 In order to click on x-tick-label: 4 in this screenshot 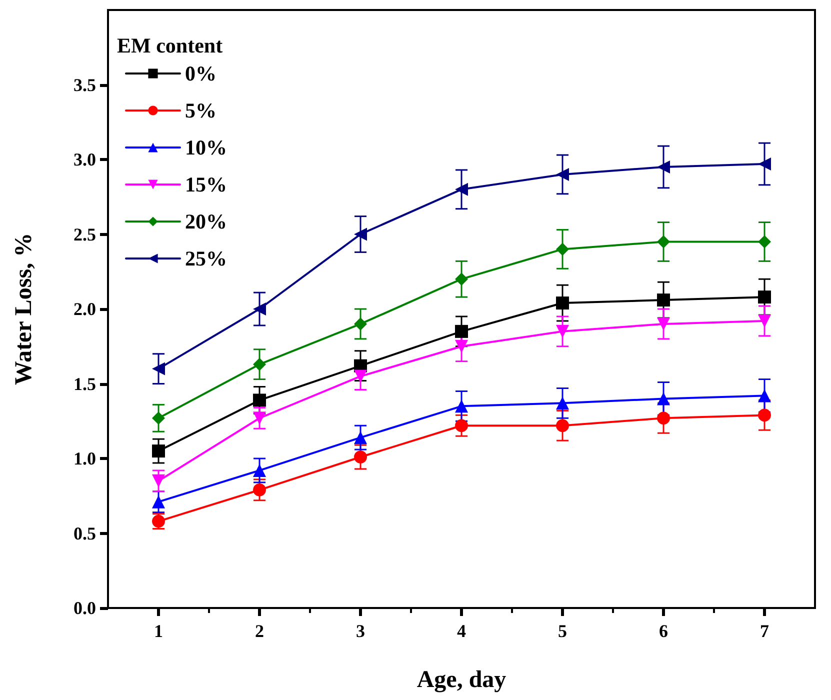, I will do `click(461, 631)`.